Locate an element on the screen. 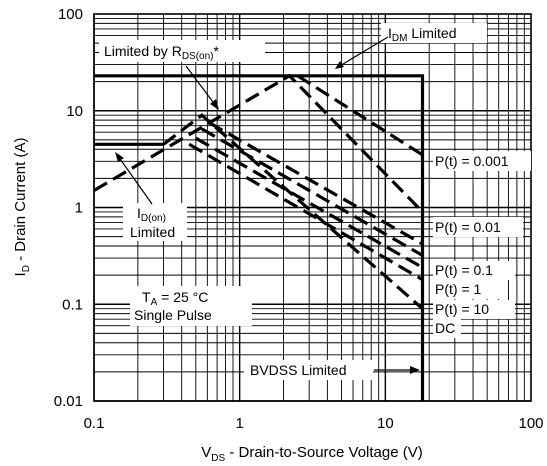 The width and height of the screenshot is (547, 466). ta-label-bg is located at coordinates (191, 306).